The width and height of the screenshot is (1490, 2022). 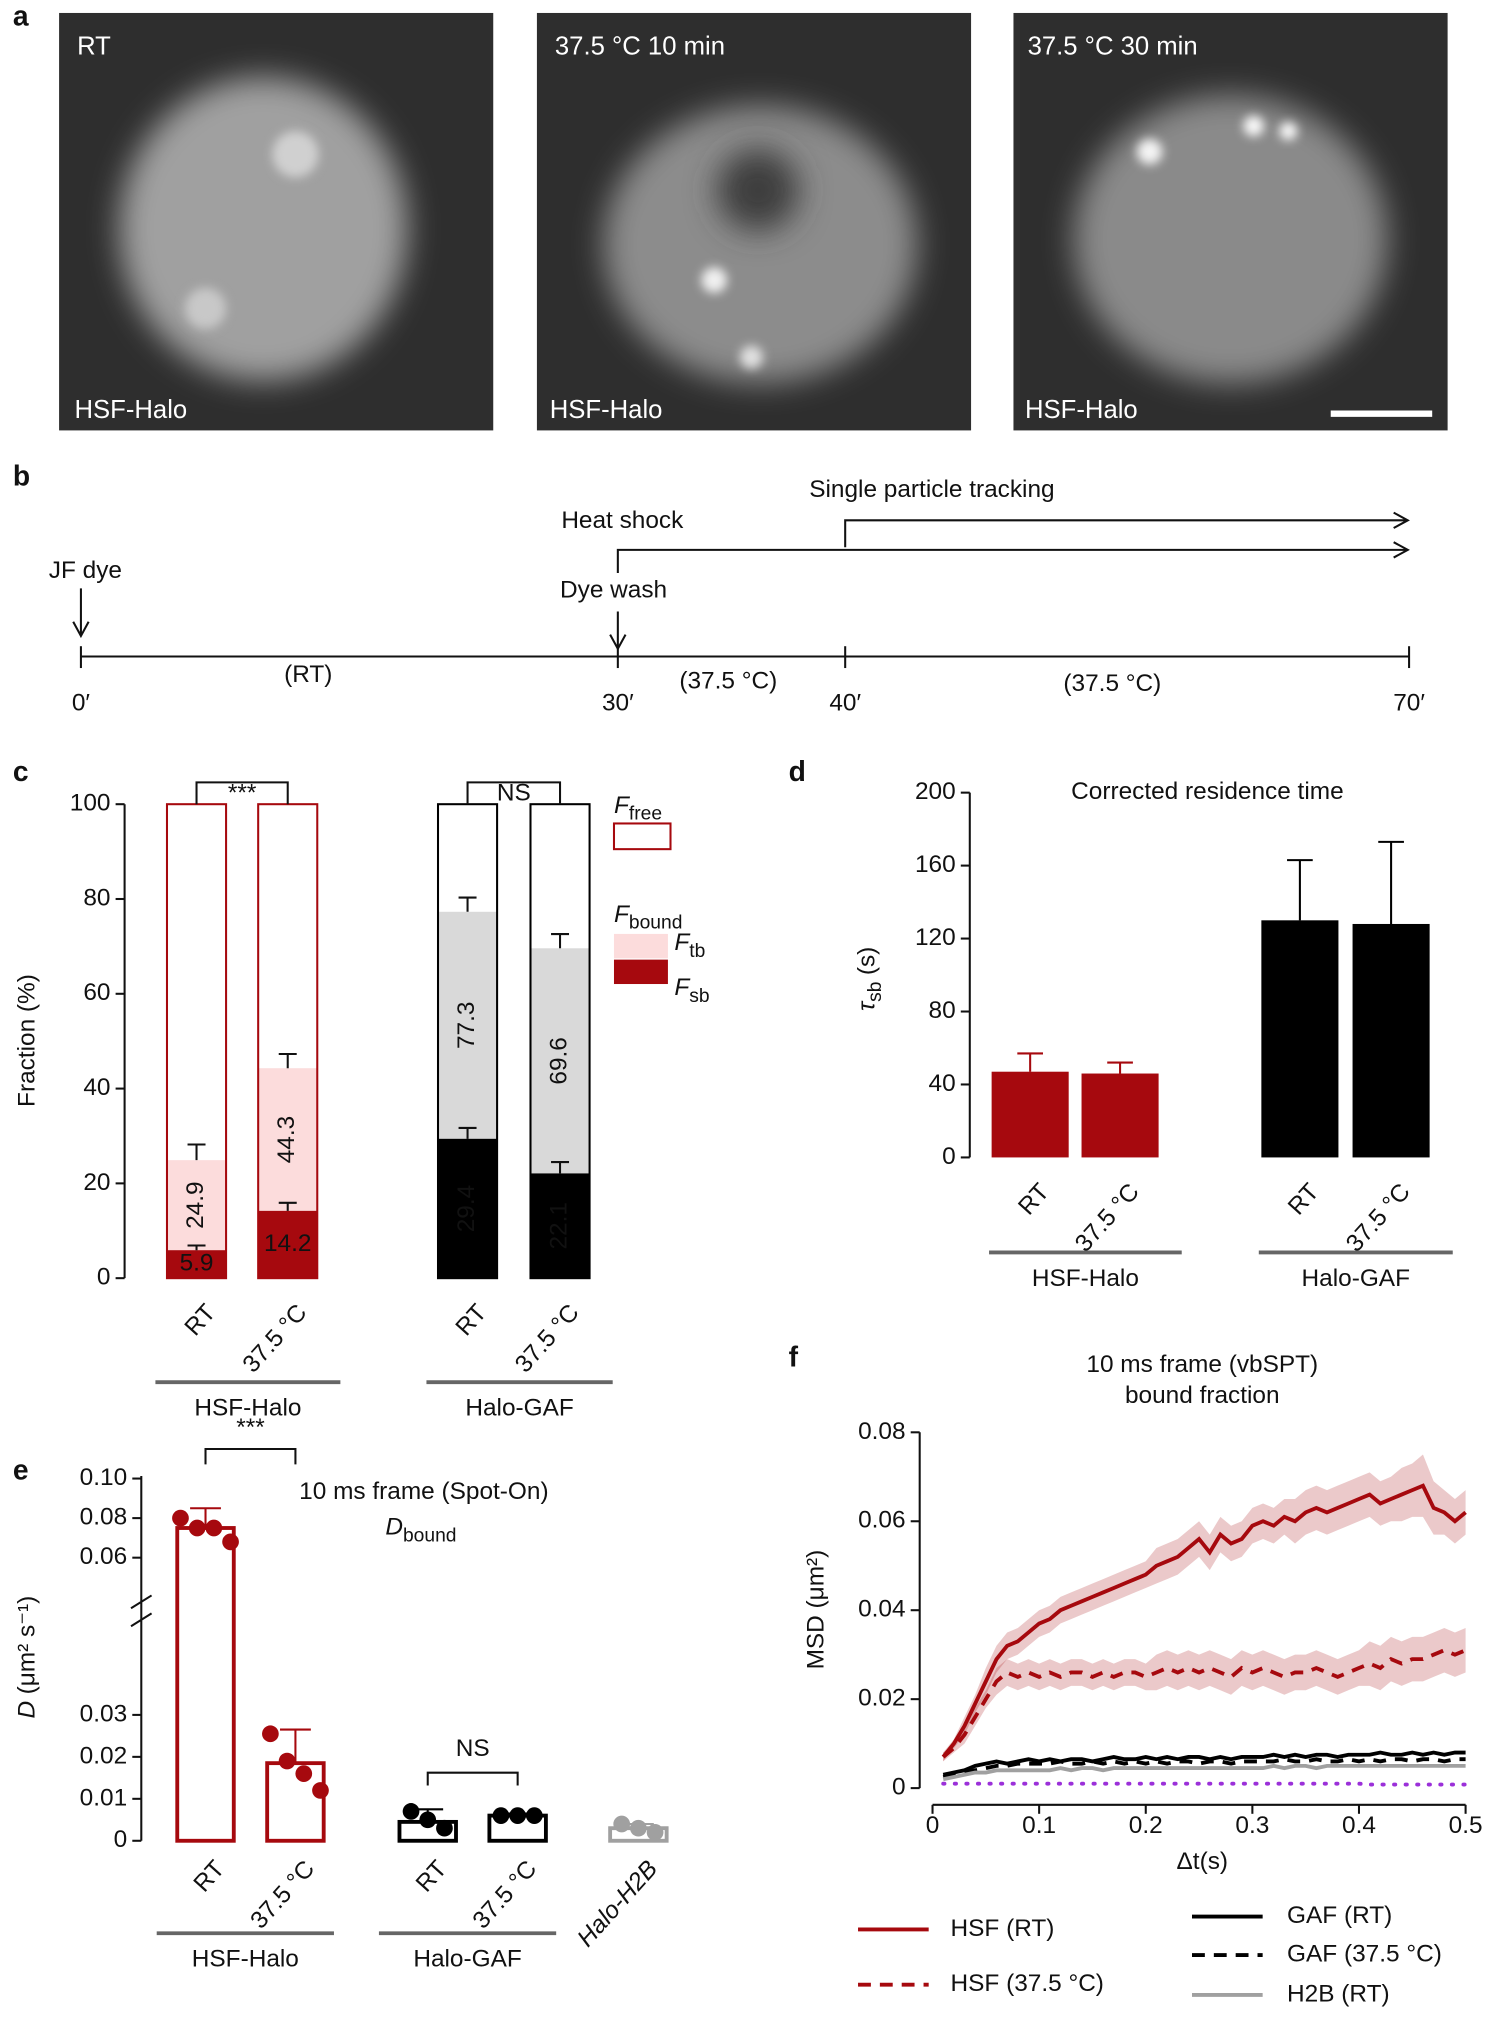 What do you see at coordinates (617, 1903) in the screenshot?
I see `x-tick-label: Halo-H2B` at bounding box center [617, 1903].